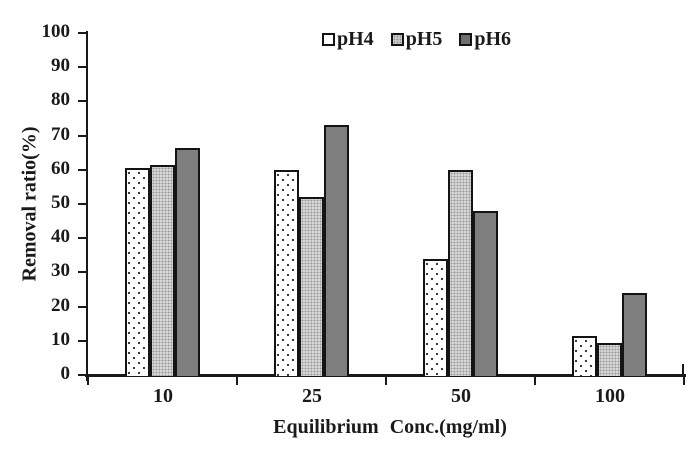  I want to click on y-tick-label: 70, so click(60, 134).